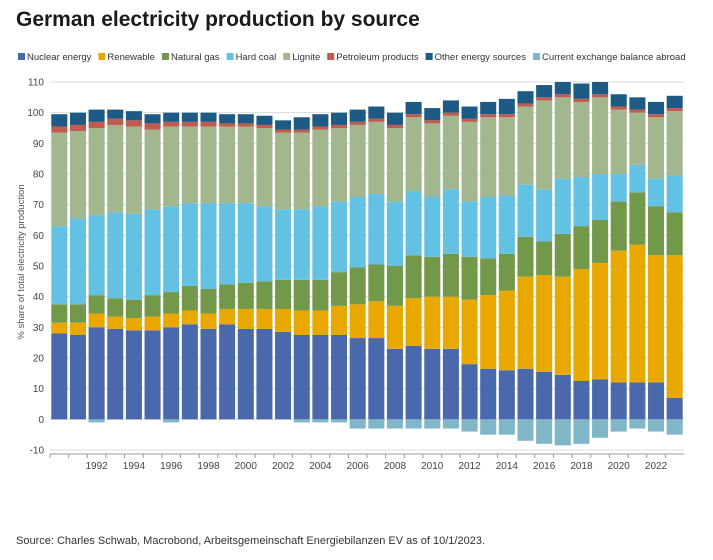 This screenshot has height=560, width=713. What do you see at coordinates (208, 466) in the screenshot?
I see `x-tick-label: 1998` at bounding box center [208, 466].